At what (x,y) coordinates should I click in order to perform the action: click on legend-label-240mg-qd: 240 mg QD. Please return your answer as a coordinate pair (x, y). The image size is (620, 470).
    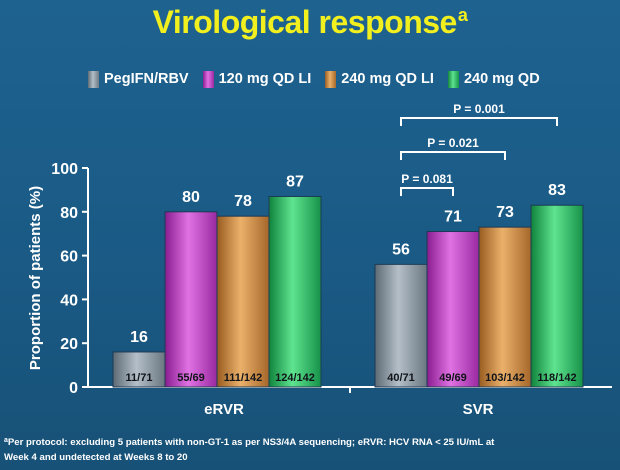
    Looking at the image, I should click on (501, 79).